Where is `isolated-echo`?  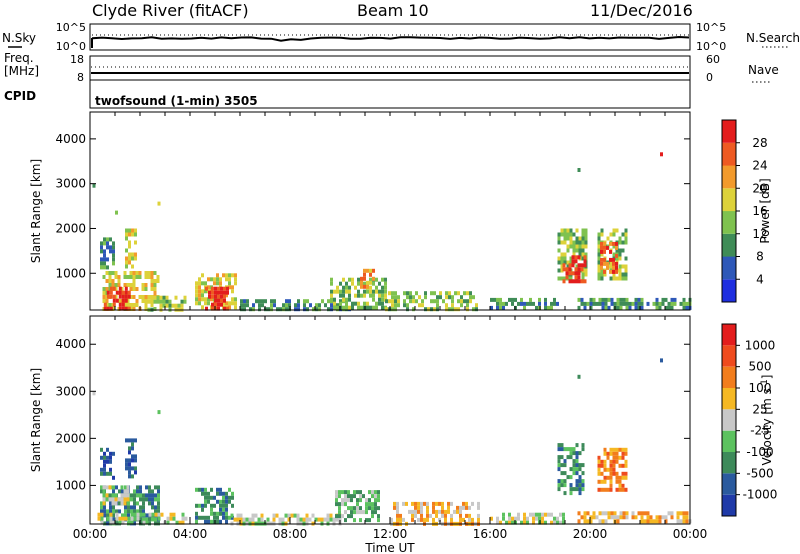
isolated-echo is located at coordinates (579, 170).